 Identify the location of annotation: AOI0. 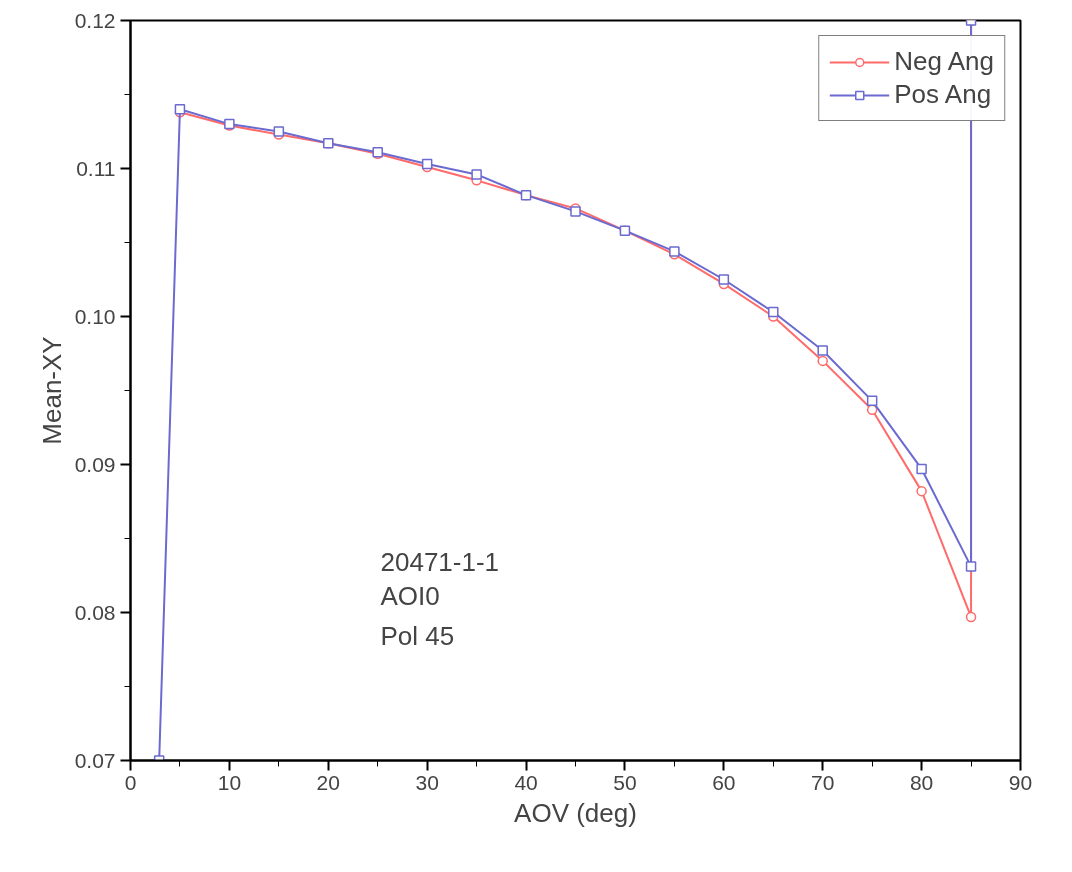
(410, 595).